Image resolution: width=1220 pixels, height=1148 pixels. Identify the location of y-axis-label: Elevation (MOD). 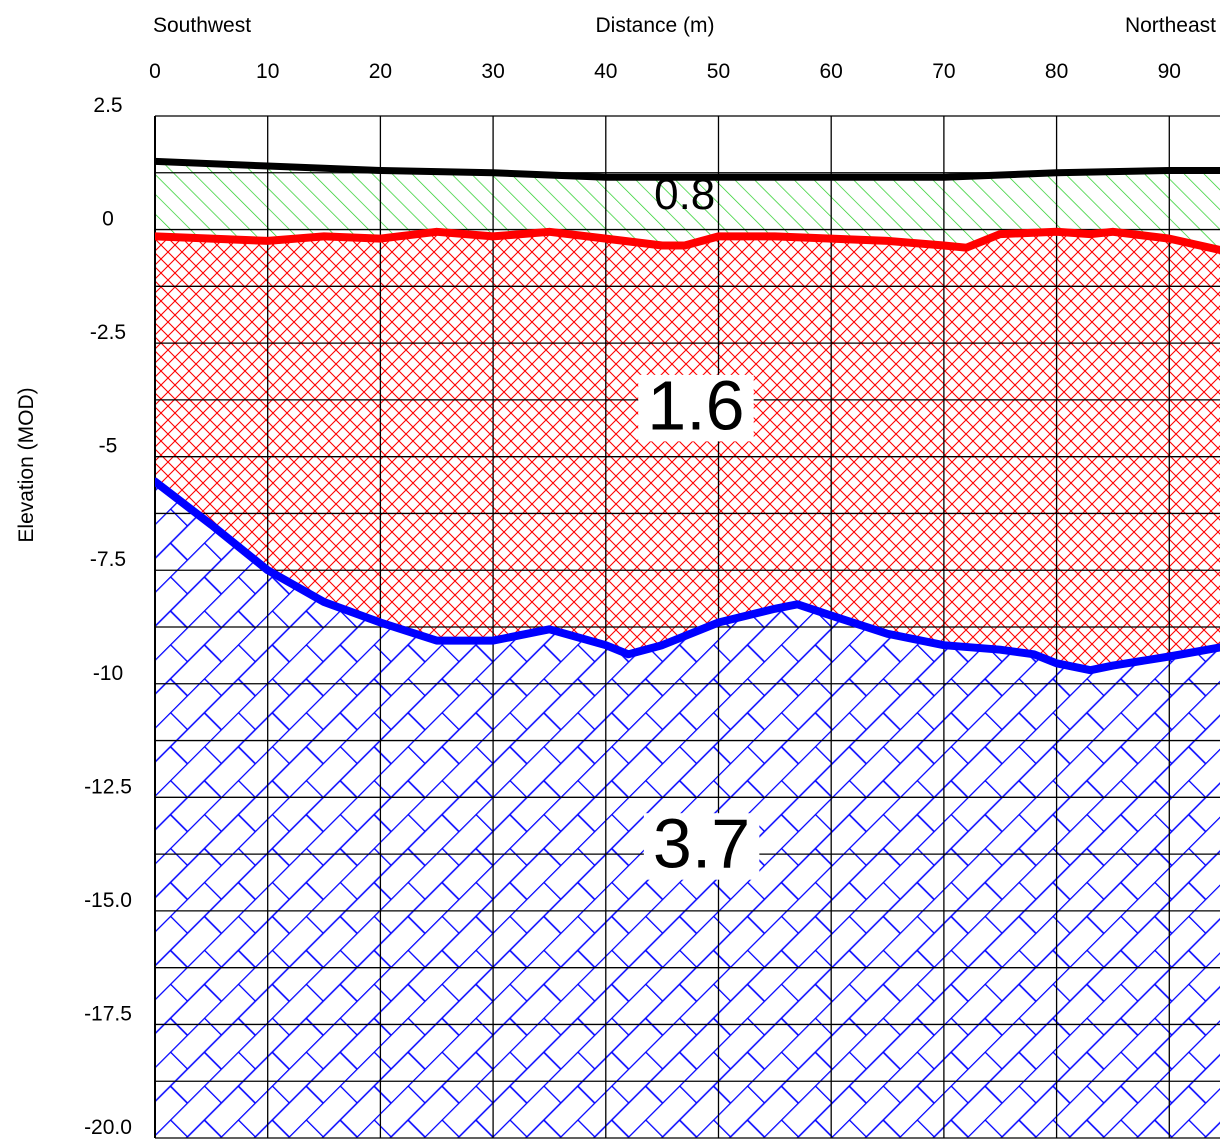
(26, 464).